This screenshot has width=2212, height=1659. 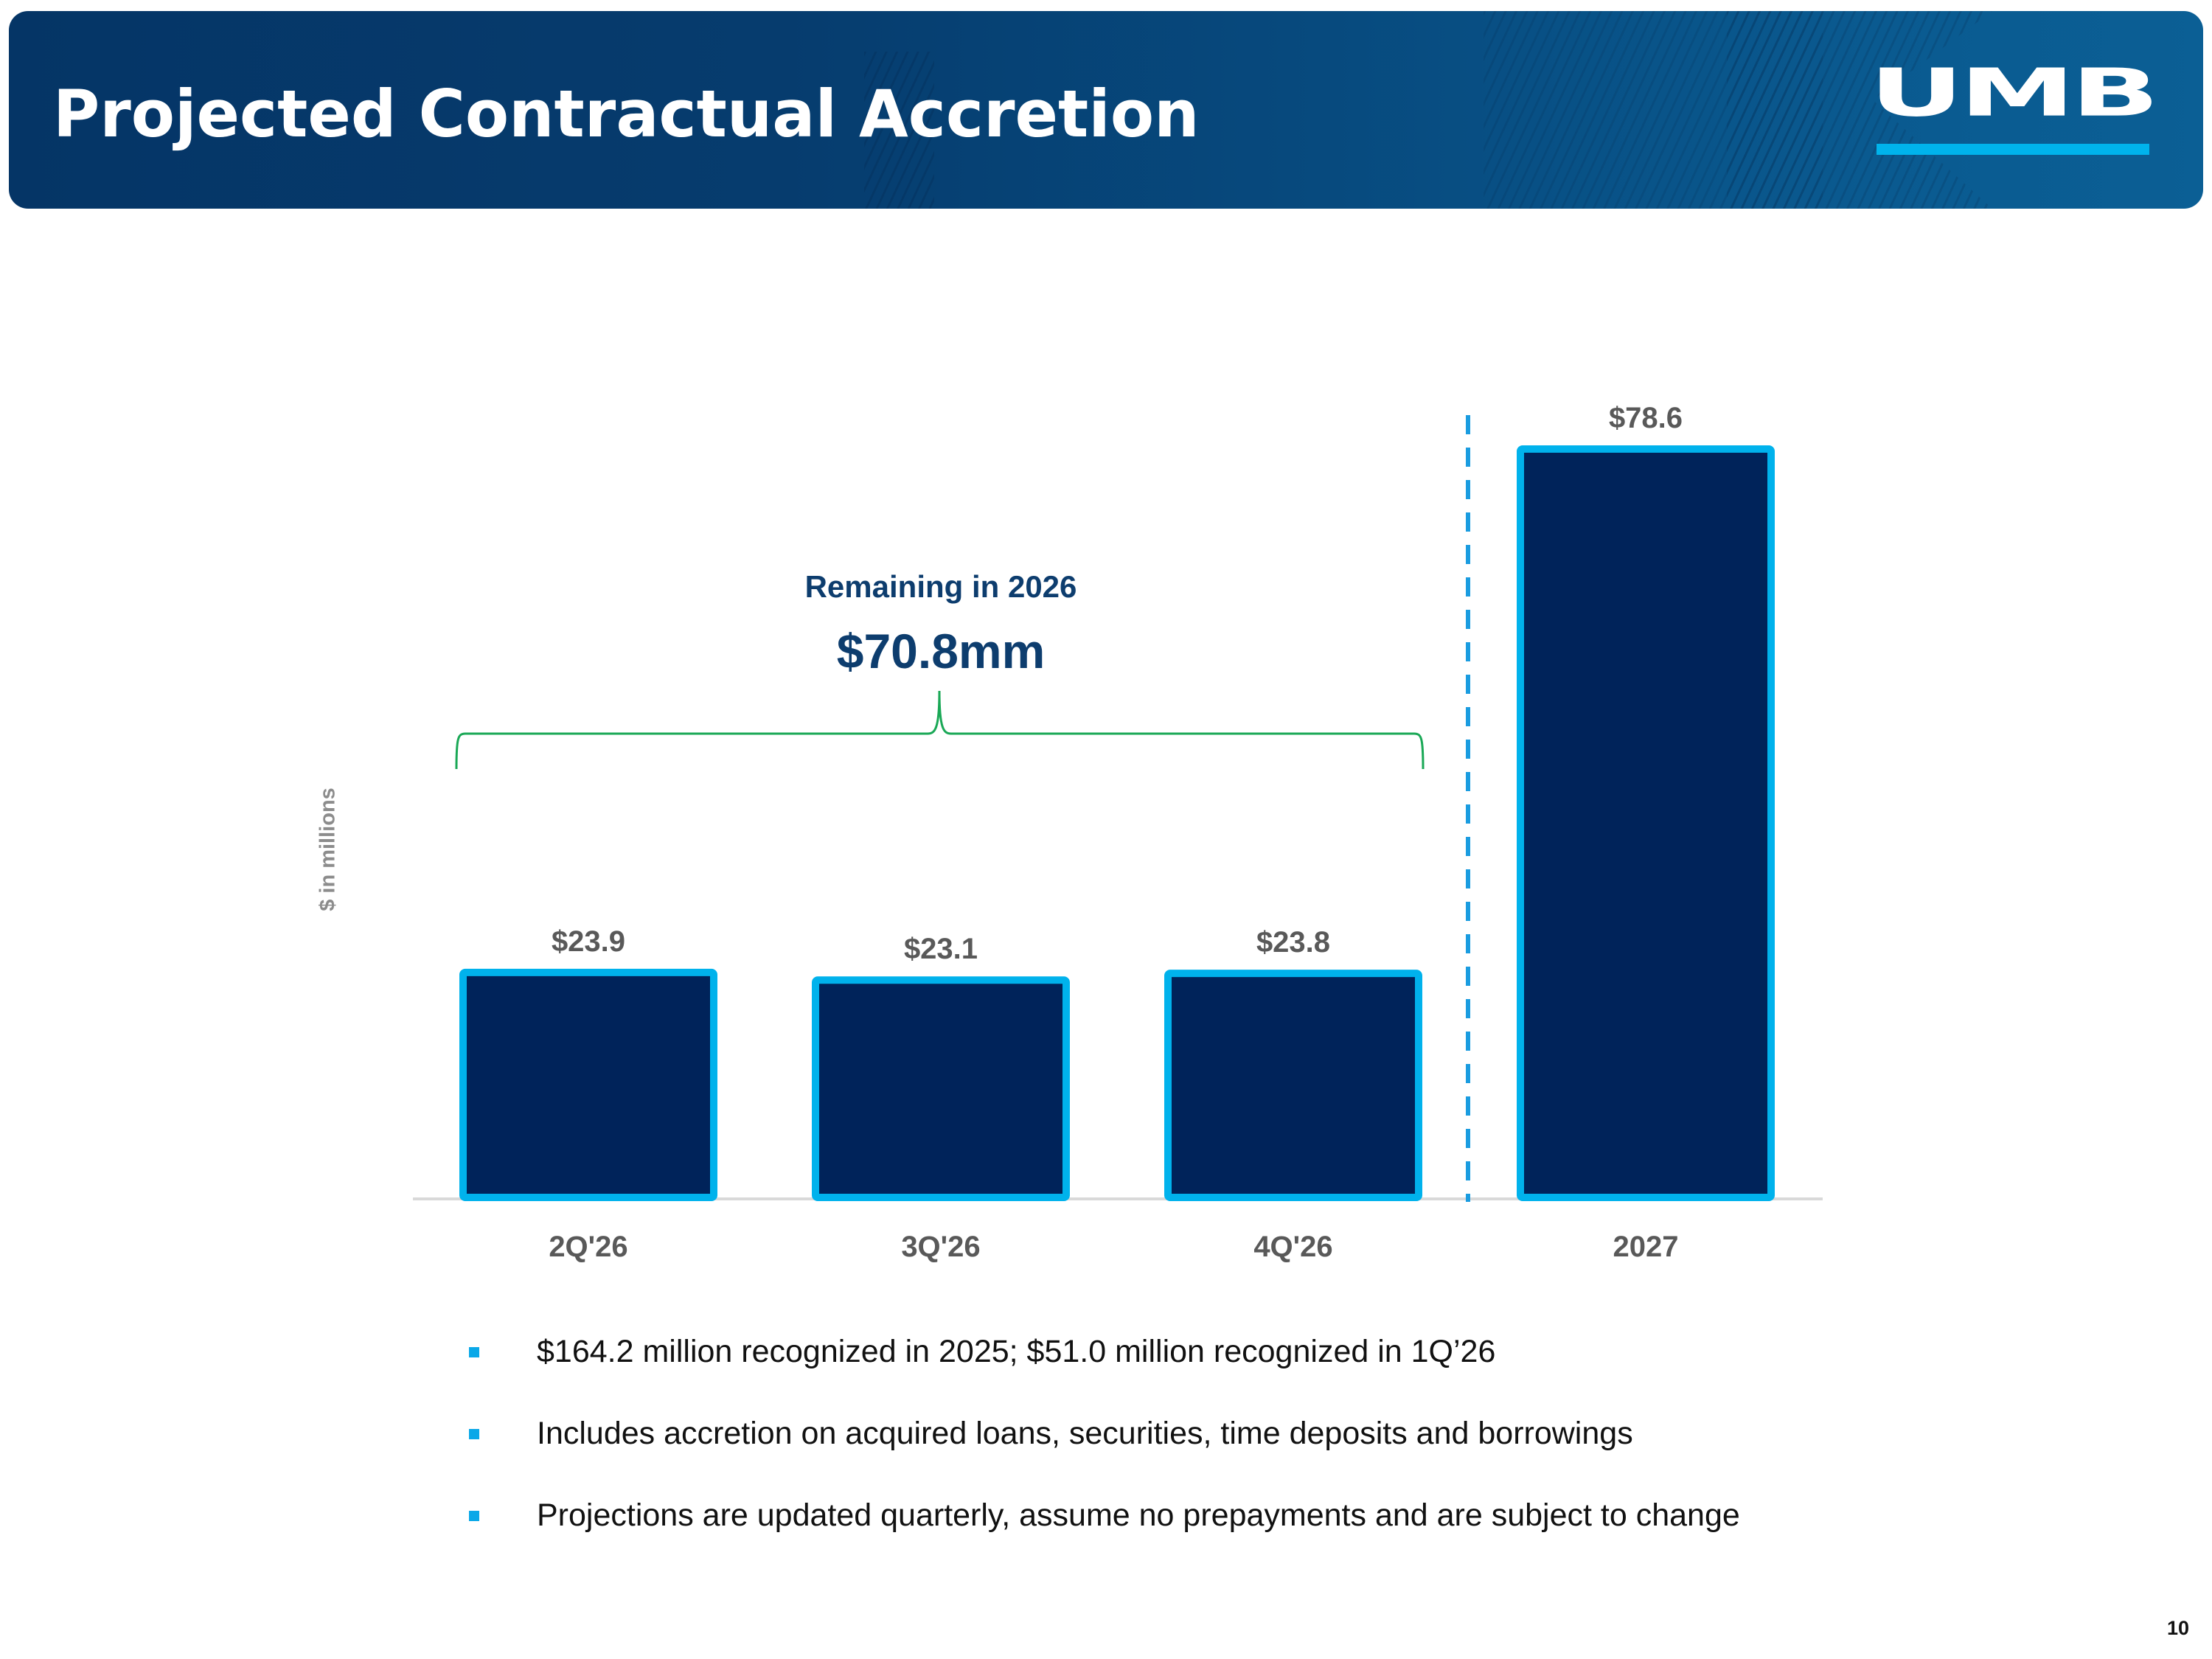 I want to click on title-banner: Projected Contractual Accretion UMB, so click(x=1106, y=110).